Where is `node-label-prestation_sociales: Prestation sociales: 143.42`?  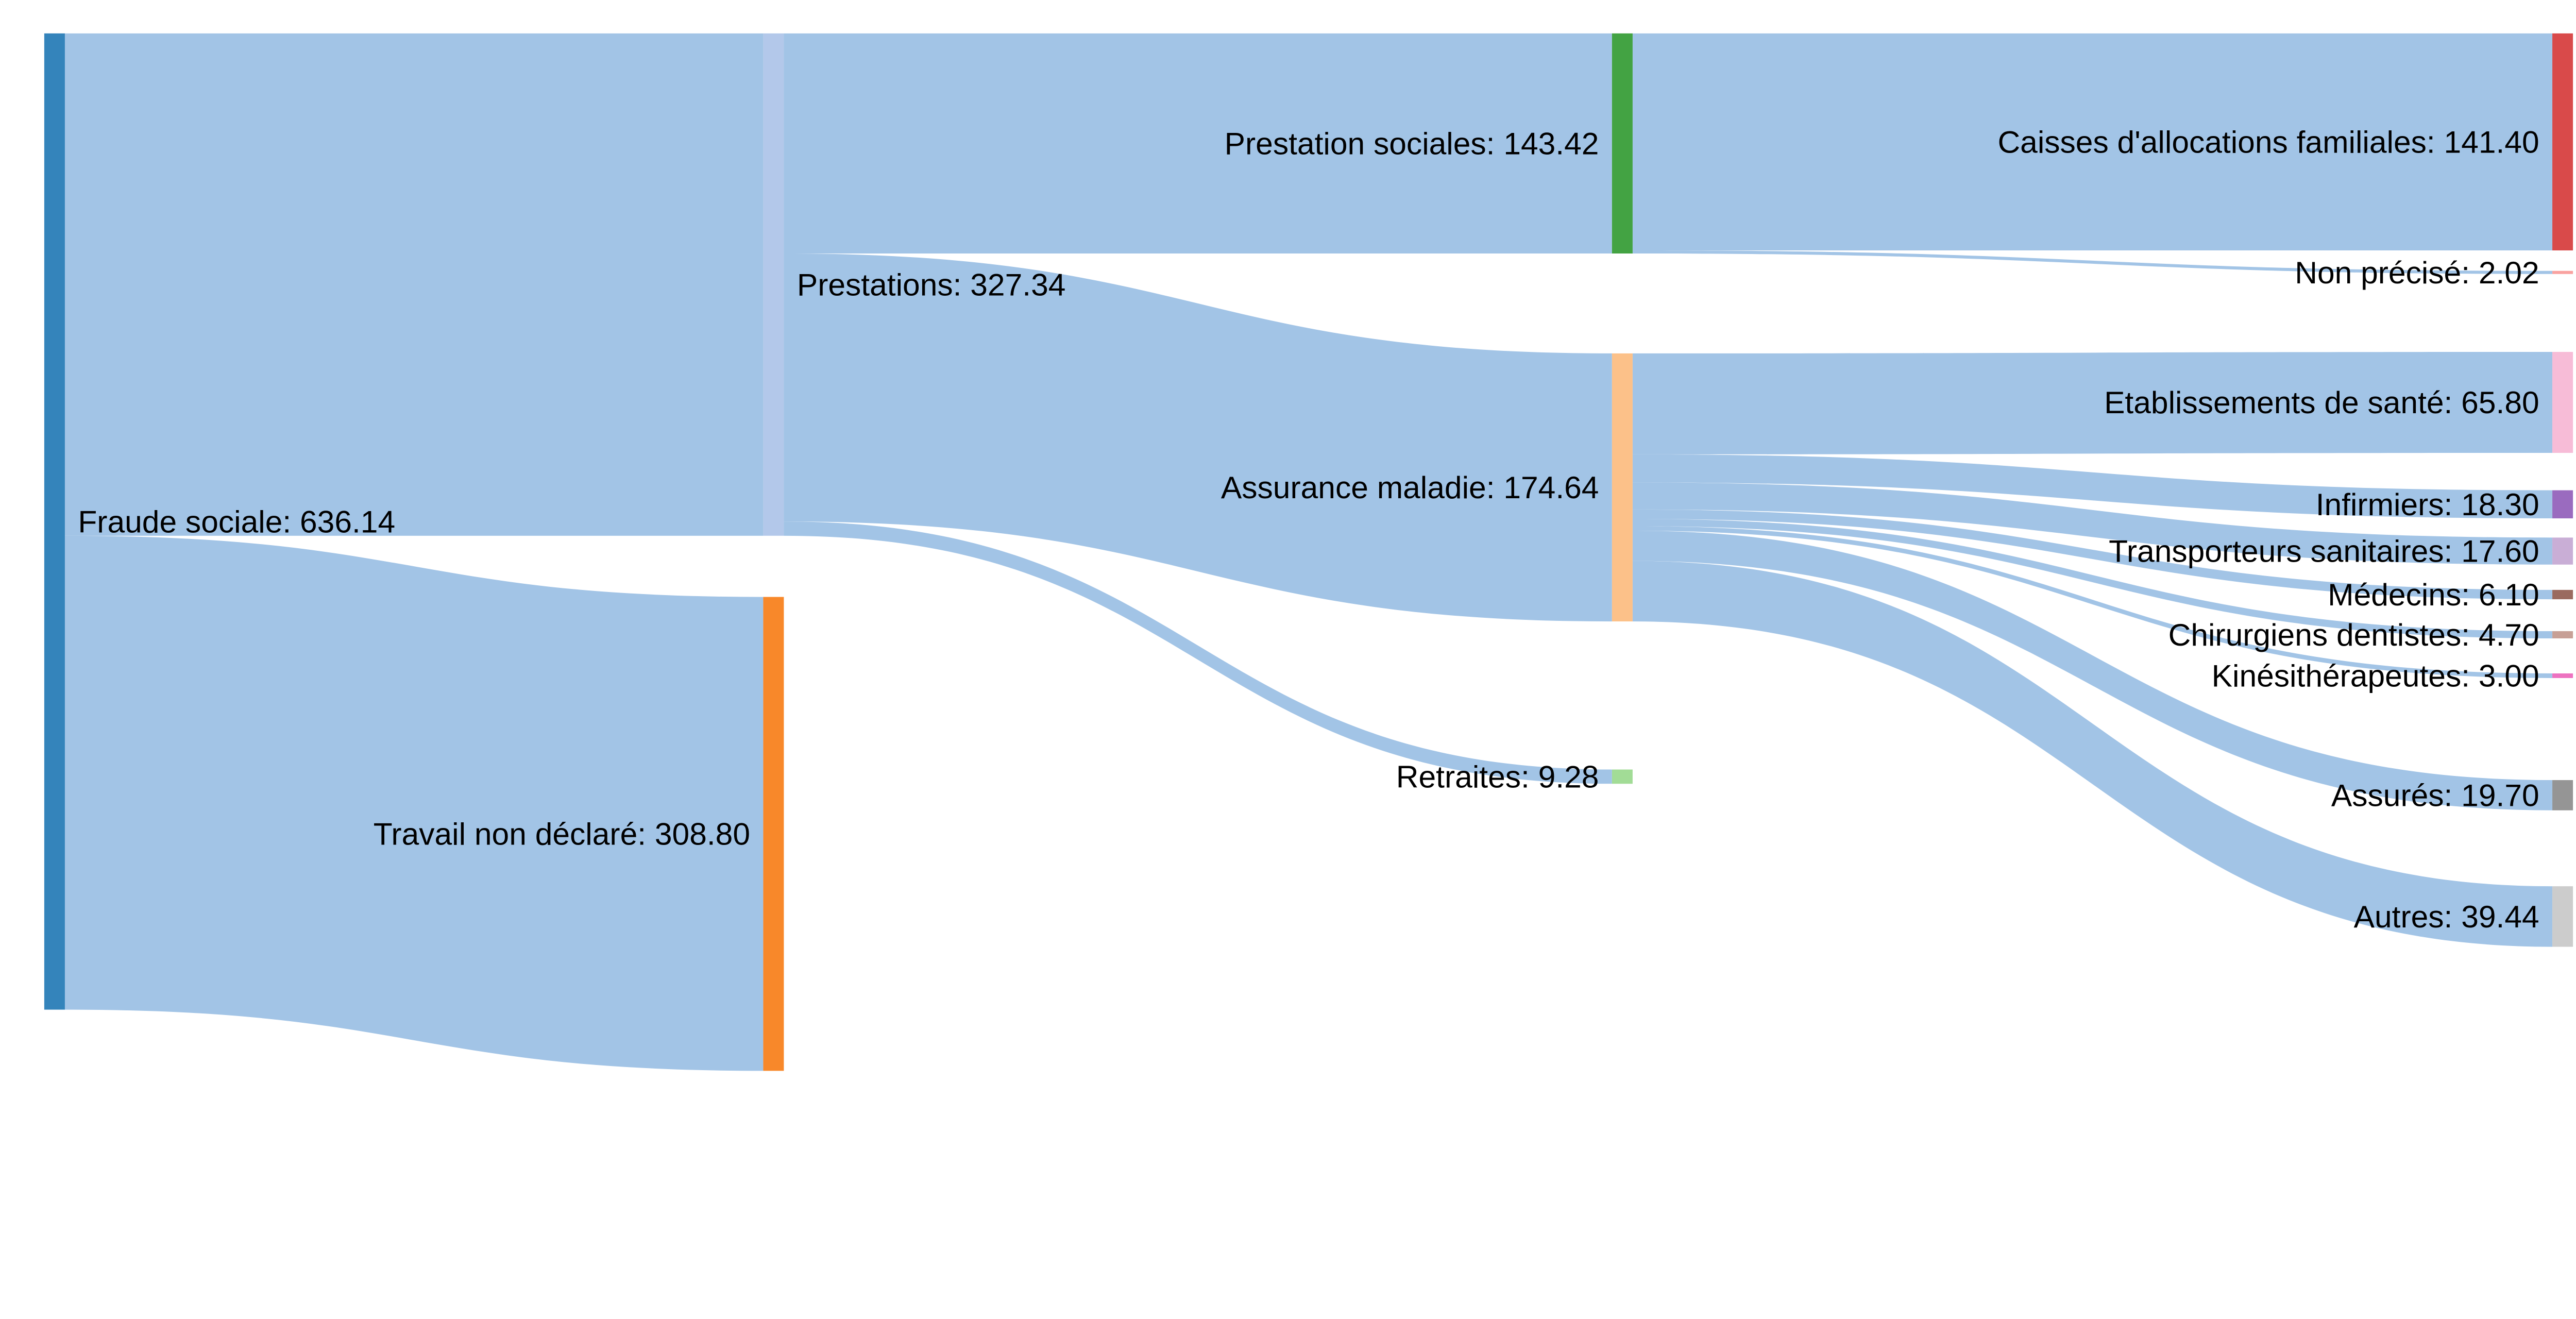 node-label-prestation_sociales: Prestation sociales: 143.42 is located at coordinates (1412, 143).